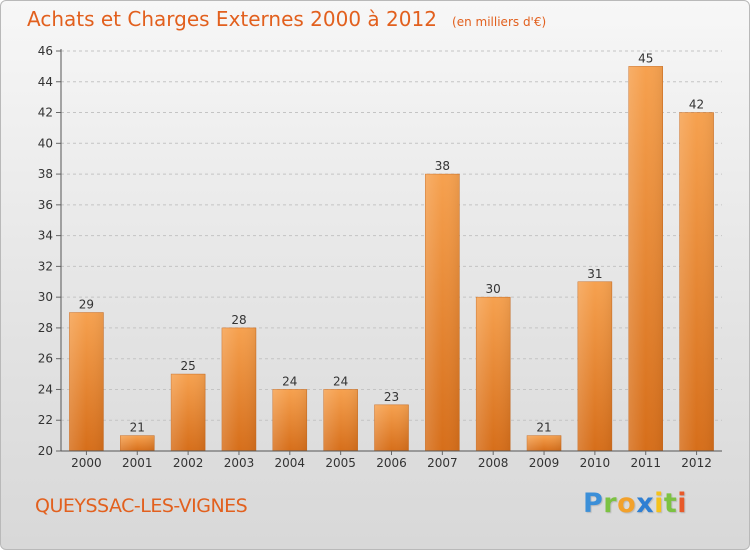  I want to click on value-label-2006: 23, so click(391, 397).